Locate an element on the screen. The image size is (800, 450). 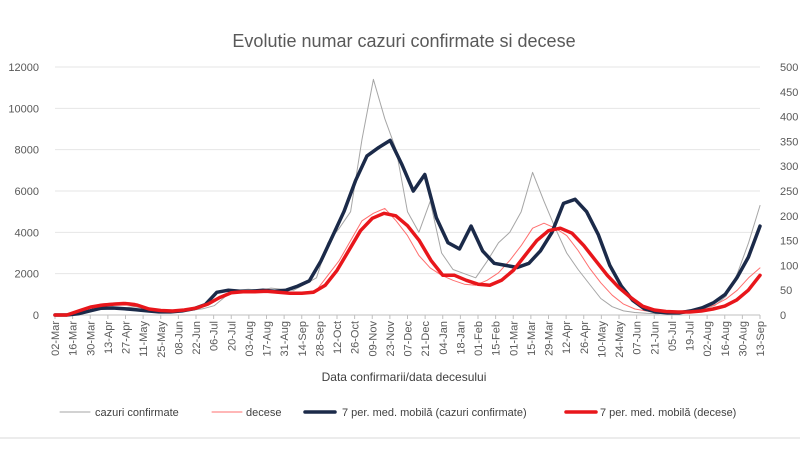
y-right-tick-label: 350 is located at coordinates (789, 142).